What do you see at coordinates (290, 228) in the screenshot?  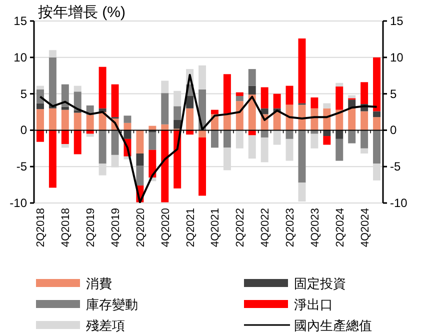 I see `x-tick-label: 2Q2023` at bounding box center [290, 228].